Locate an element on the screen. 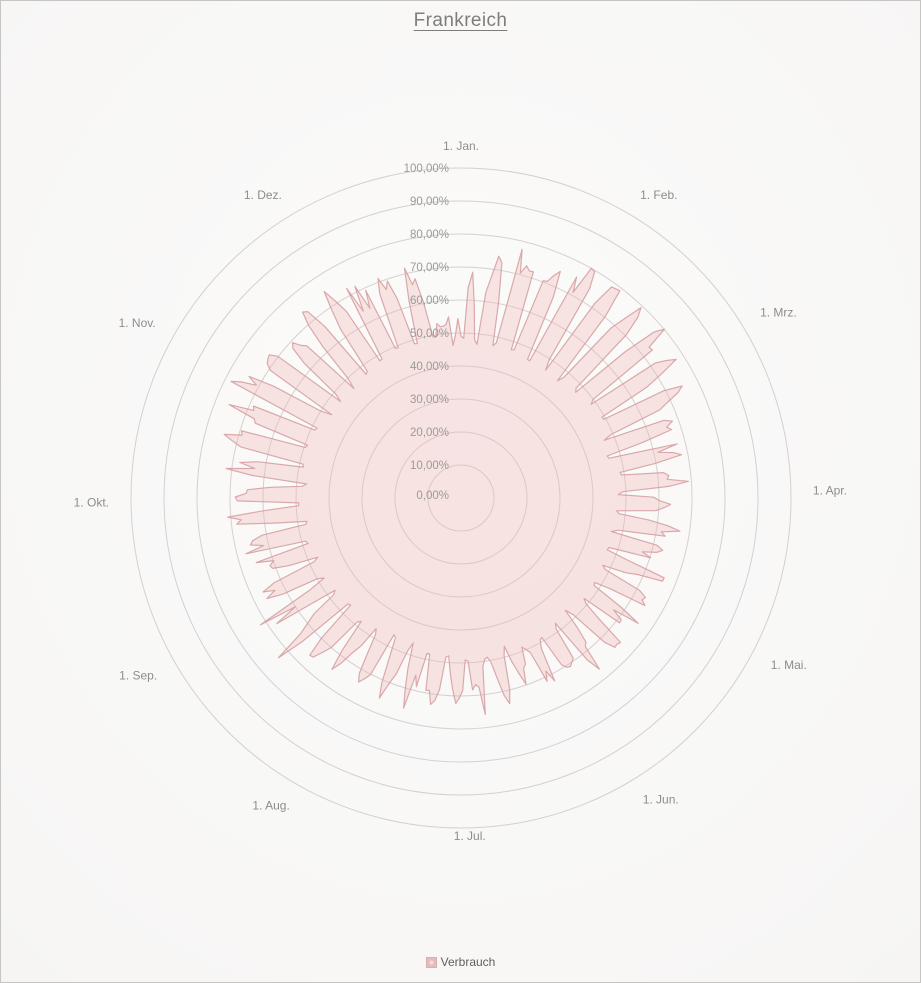  radial-tick-label: 20,00% is located at coordinates (429, 433).